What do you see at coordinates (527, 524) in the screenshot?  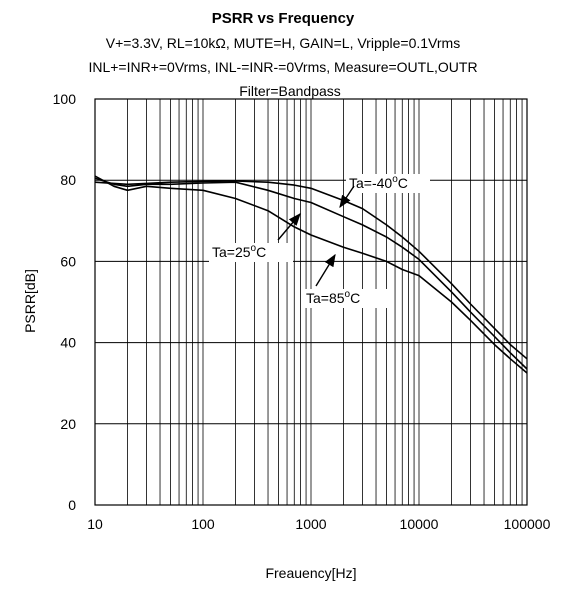 I see `x-tick-label: 100000` at bounding box center [527, 524].